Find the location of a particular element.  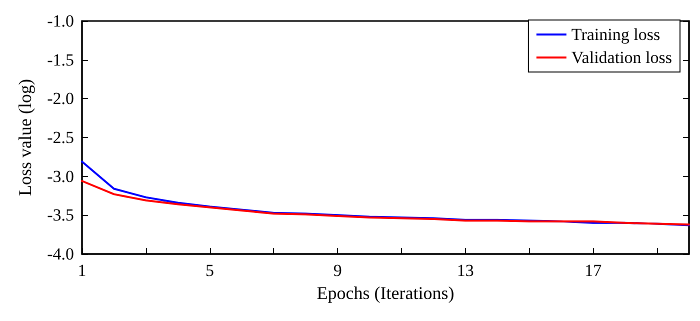

x-tick-label: 9 is located at coordinates (337, 270).